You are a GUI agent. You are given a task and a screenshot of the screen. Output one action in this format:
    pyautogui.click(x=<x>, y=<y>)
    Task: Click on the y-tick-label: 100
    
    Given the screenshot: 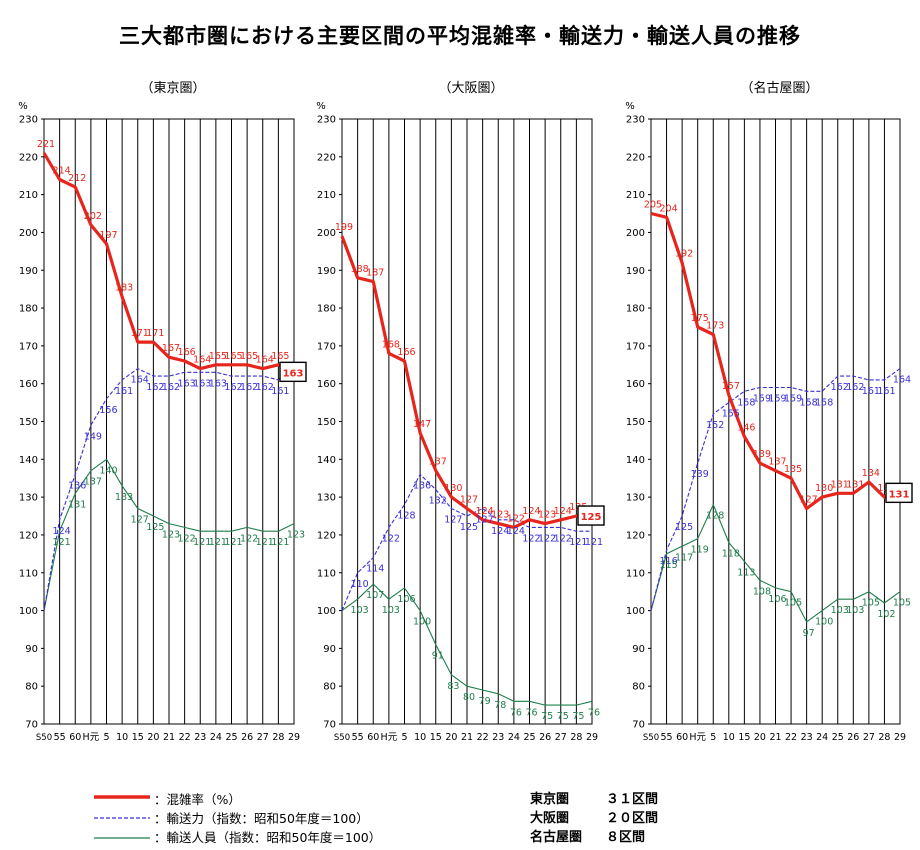 What is the action you would take?
    pyautogui.click(x=326, y=611)
    